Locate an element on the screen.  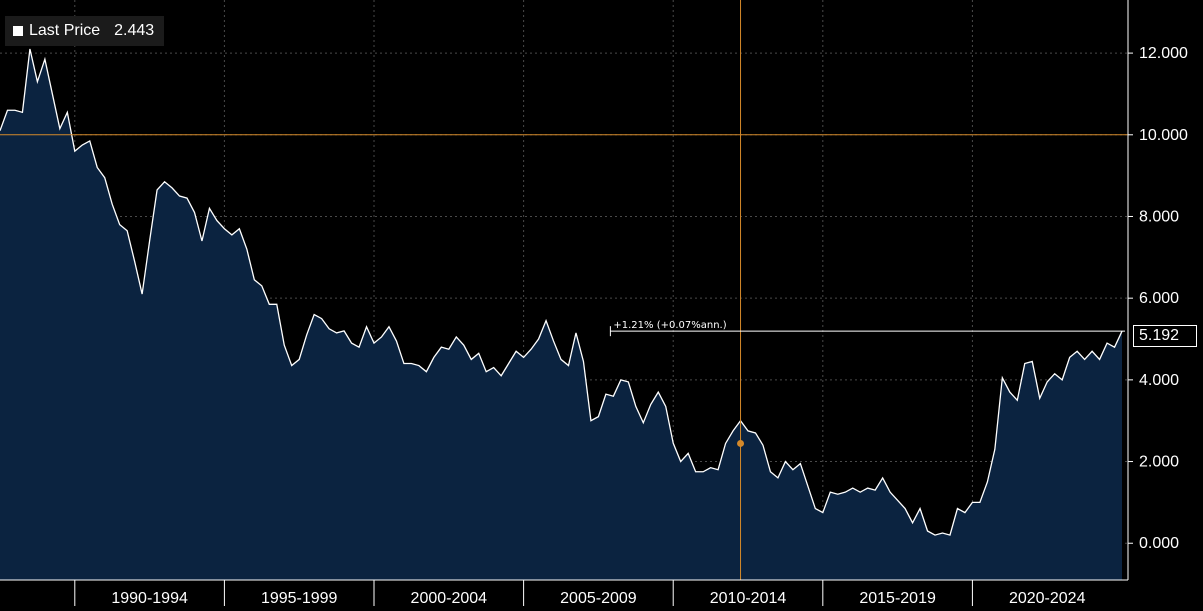
x-tick-label: 2010-2014 is located at coordinates (748, 598).